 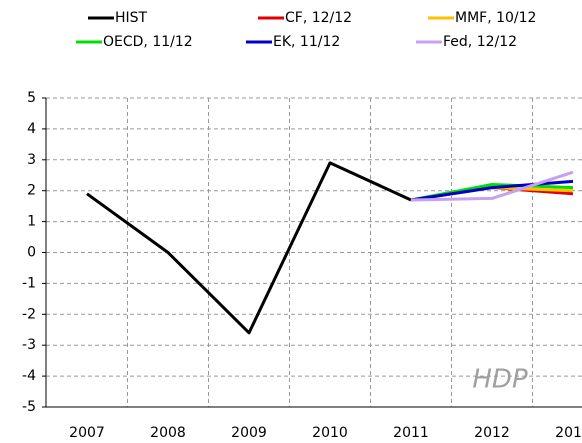 I want to click on y-tick-label: -1, so click(x=29, y=283).